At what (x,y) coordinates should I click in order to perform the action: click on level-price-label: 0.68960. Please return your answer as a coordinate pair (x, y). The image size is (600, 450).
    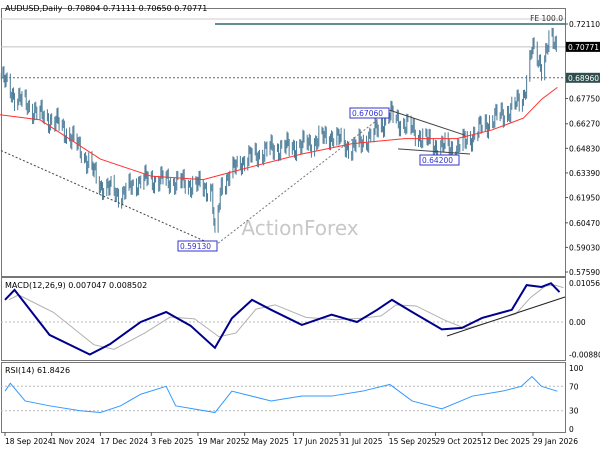
    Looking at the image, I should click on (583, 78).